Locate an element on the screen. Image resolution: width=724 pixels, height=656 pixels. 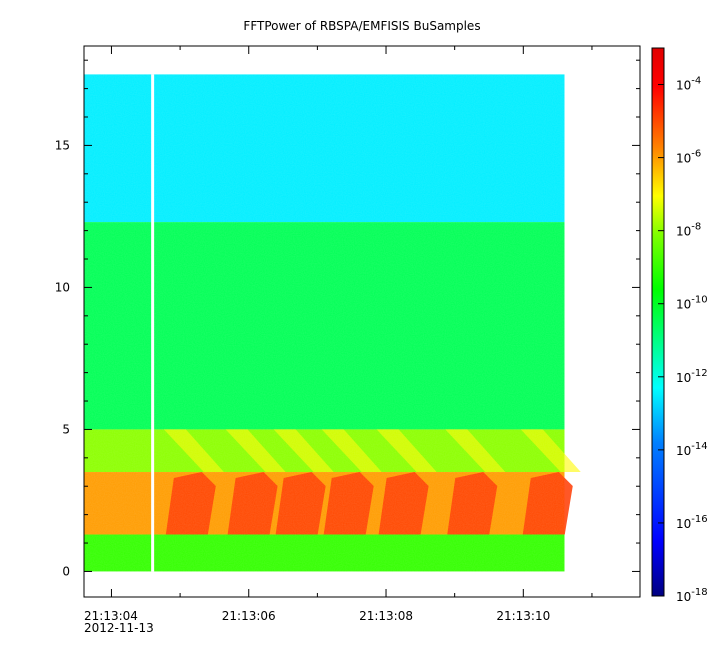
colorbar-tick-exponent: -6 is located at coordinates (696, 154).